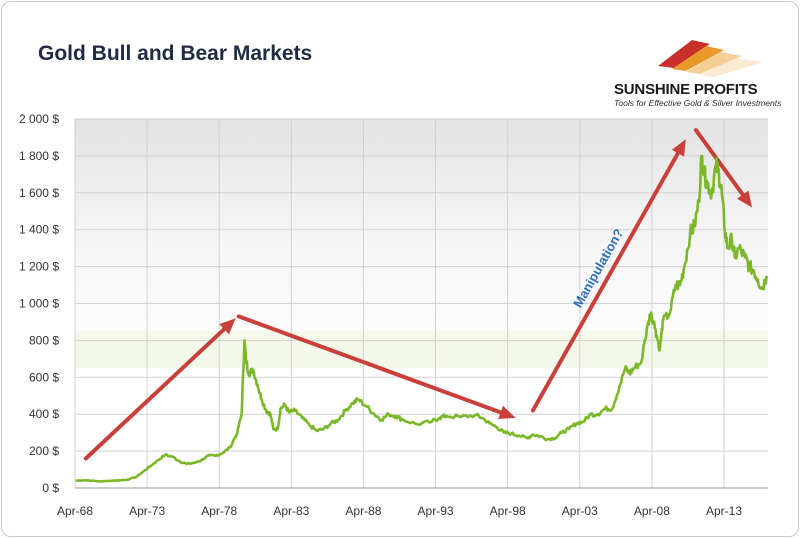 The image size is (800, 538). What do you see at coordinates (580, 511) in the screenshot?
I see `x-tick-label: Apr-03` at bounding box center [580, 511].